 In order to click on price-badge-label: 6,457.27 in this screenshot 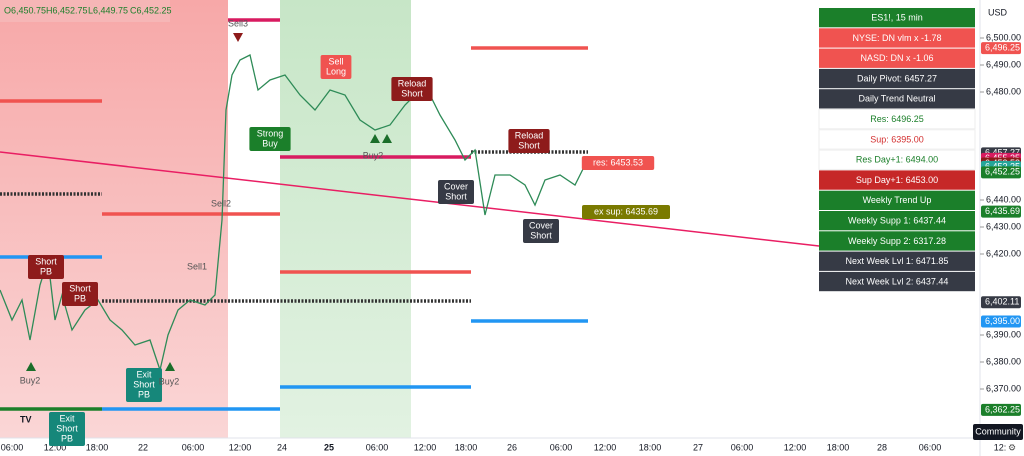, I will do `click(1002, 153)`.